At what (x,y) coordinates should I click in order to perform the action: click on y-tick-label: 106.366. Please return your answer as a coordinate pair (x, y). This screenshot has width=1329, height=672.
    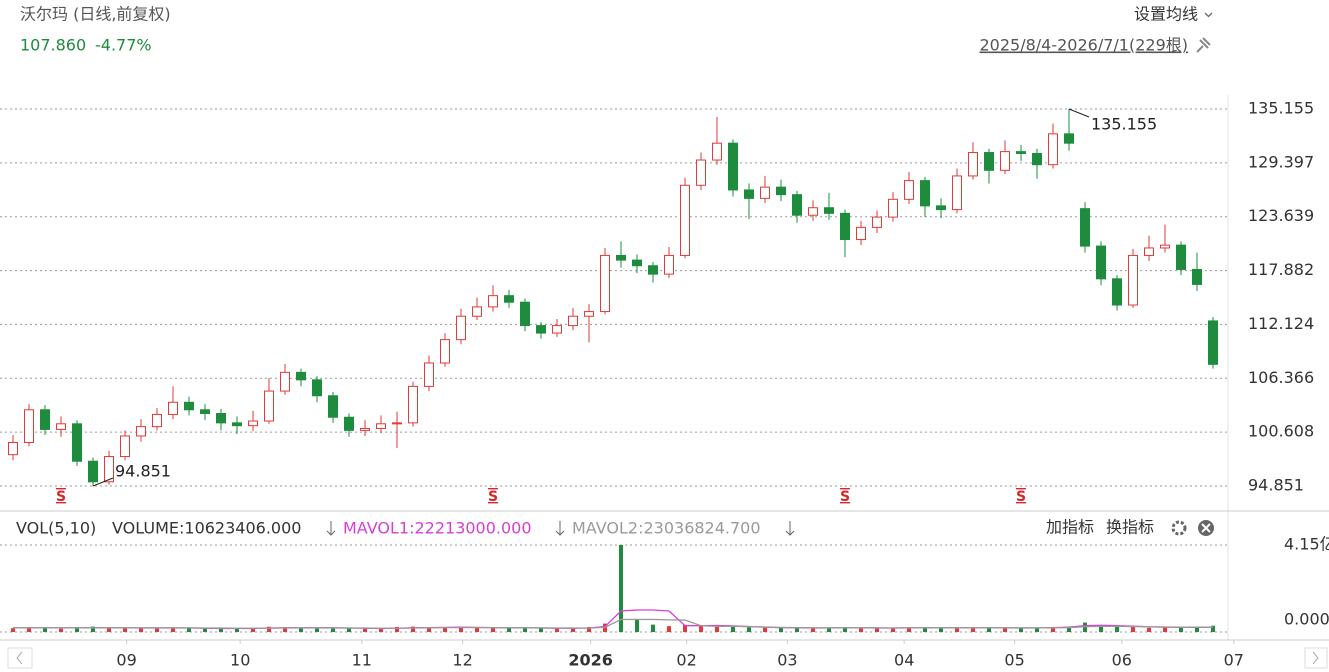
    Looking at the image, I should click on (1281, 377).